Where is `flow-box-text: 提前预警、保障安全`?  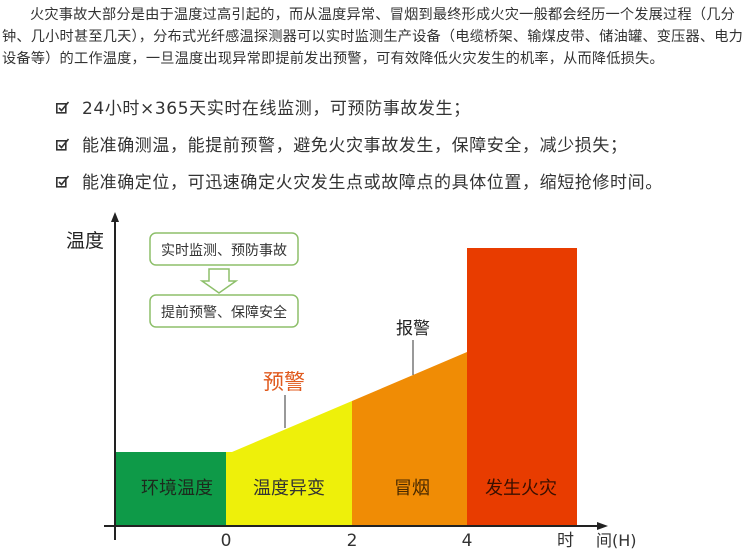
flow-box-text: 提前预警、保障安全 is located at coordinates (224, 312).